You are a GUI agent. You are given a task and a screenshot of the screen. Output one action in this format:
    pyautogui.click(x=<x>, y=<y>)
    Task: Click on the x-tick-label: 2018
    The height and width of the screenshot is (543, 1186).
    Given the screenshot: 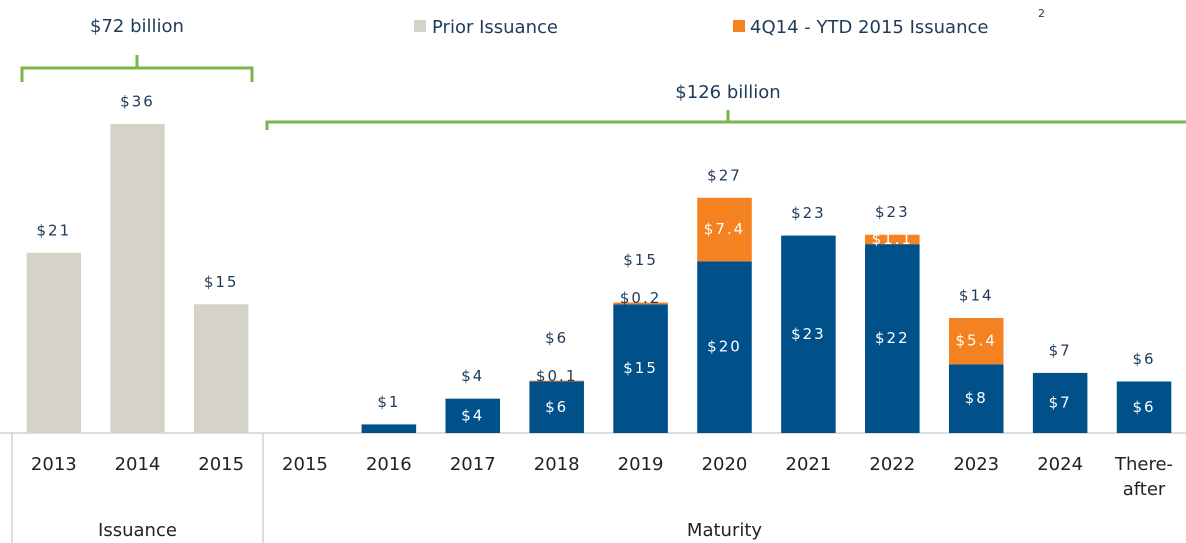 What is the action you would take?
    pyautogui.click(x=556, y=464)
    